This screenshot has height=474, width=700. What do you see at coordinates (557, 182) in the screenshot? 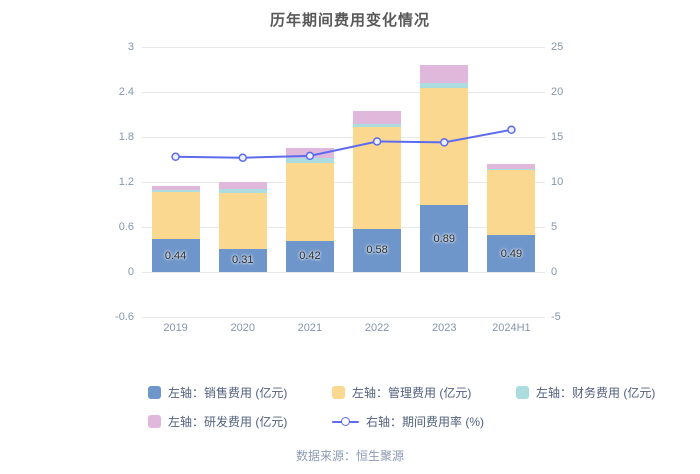
I see `y-axis-right-tick: 10` at bounding box center [557, 182].